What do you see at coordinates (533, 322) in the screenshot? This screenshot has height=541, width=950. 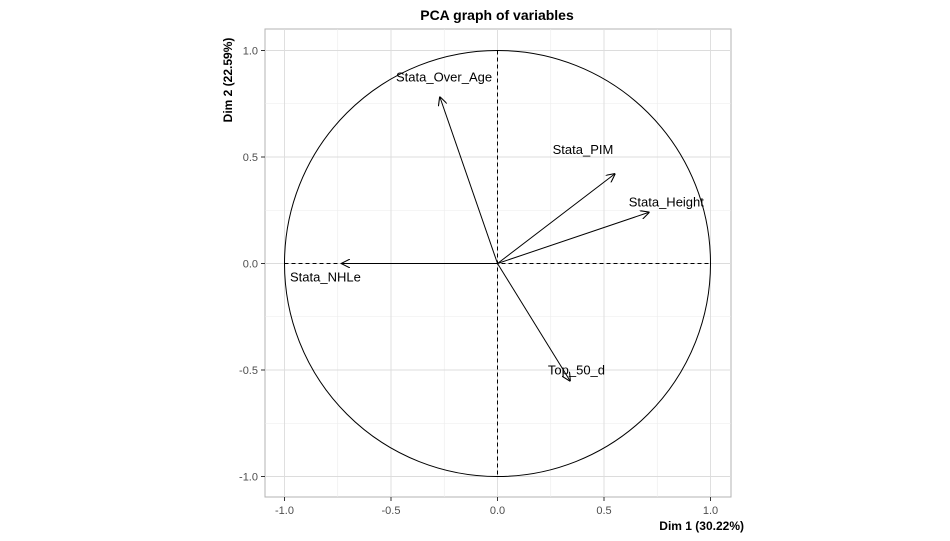 I see `arrow-top-50-d` at bounding box center [533, 322].